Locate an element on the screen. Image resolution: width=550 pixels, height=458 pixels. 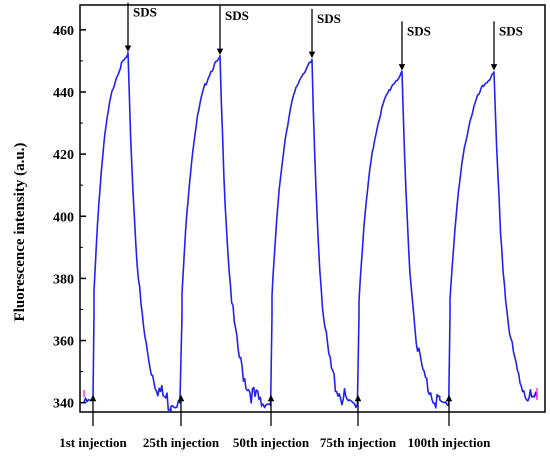
injection-label: 100th injection is located at coordinates (449, 442).